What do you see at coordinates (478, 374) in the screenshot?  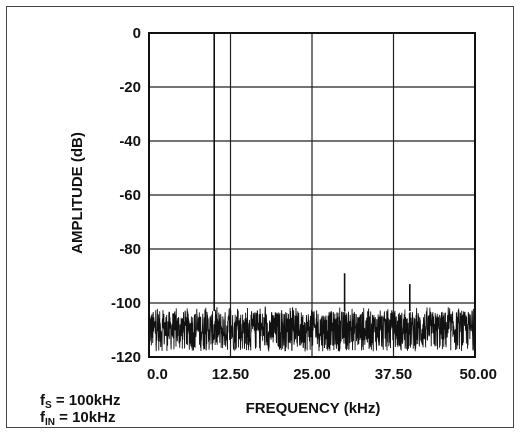 I see `x-tick-label: 50.00` at bounding box center [478, 374].